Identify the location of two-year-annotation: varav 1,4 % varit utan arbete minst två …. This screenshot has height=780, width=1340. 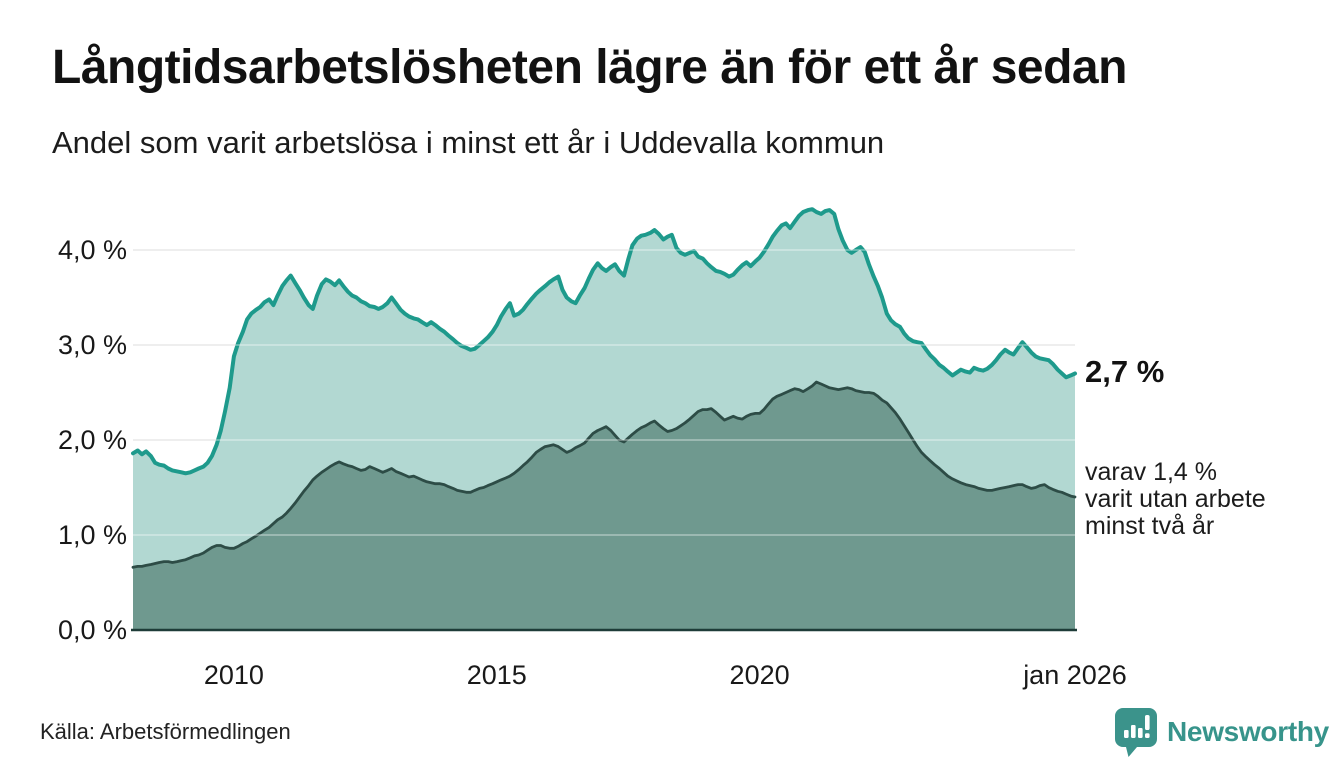
(1175, 499).